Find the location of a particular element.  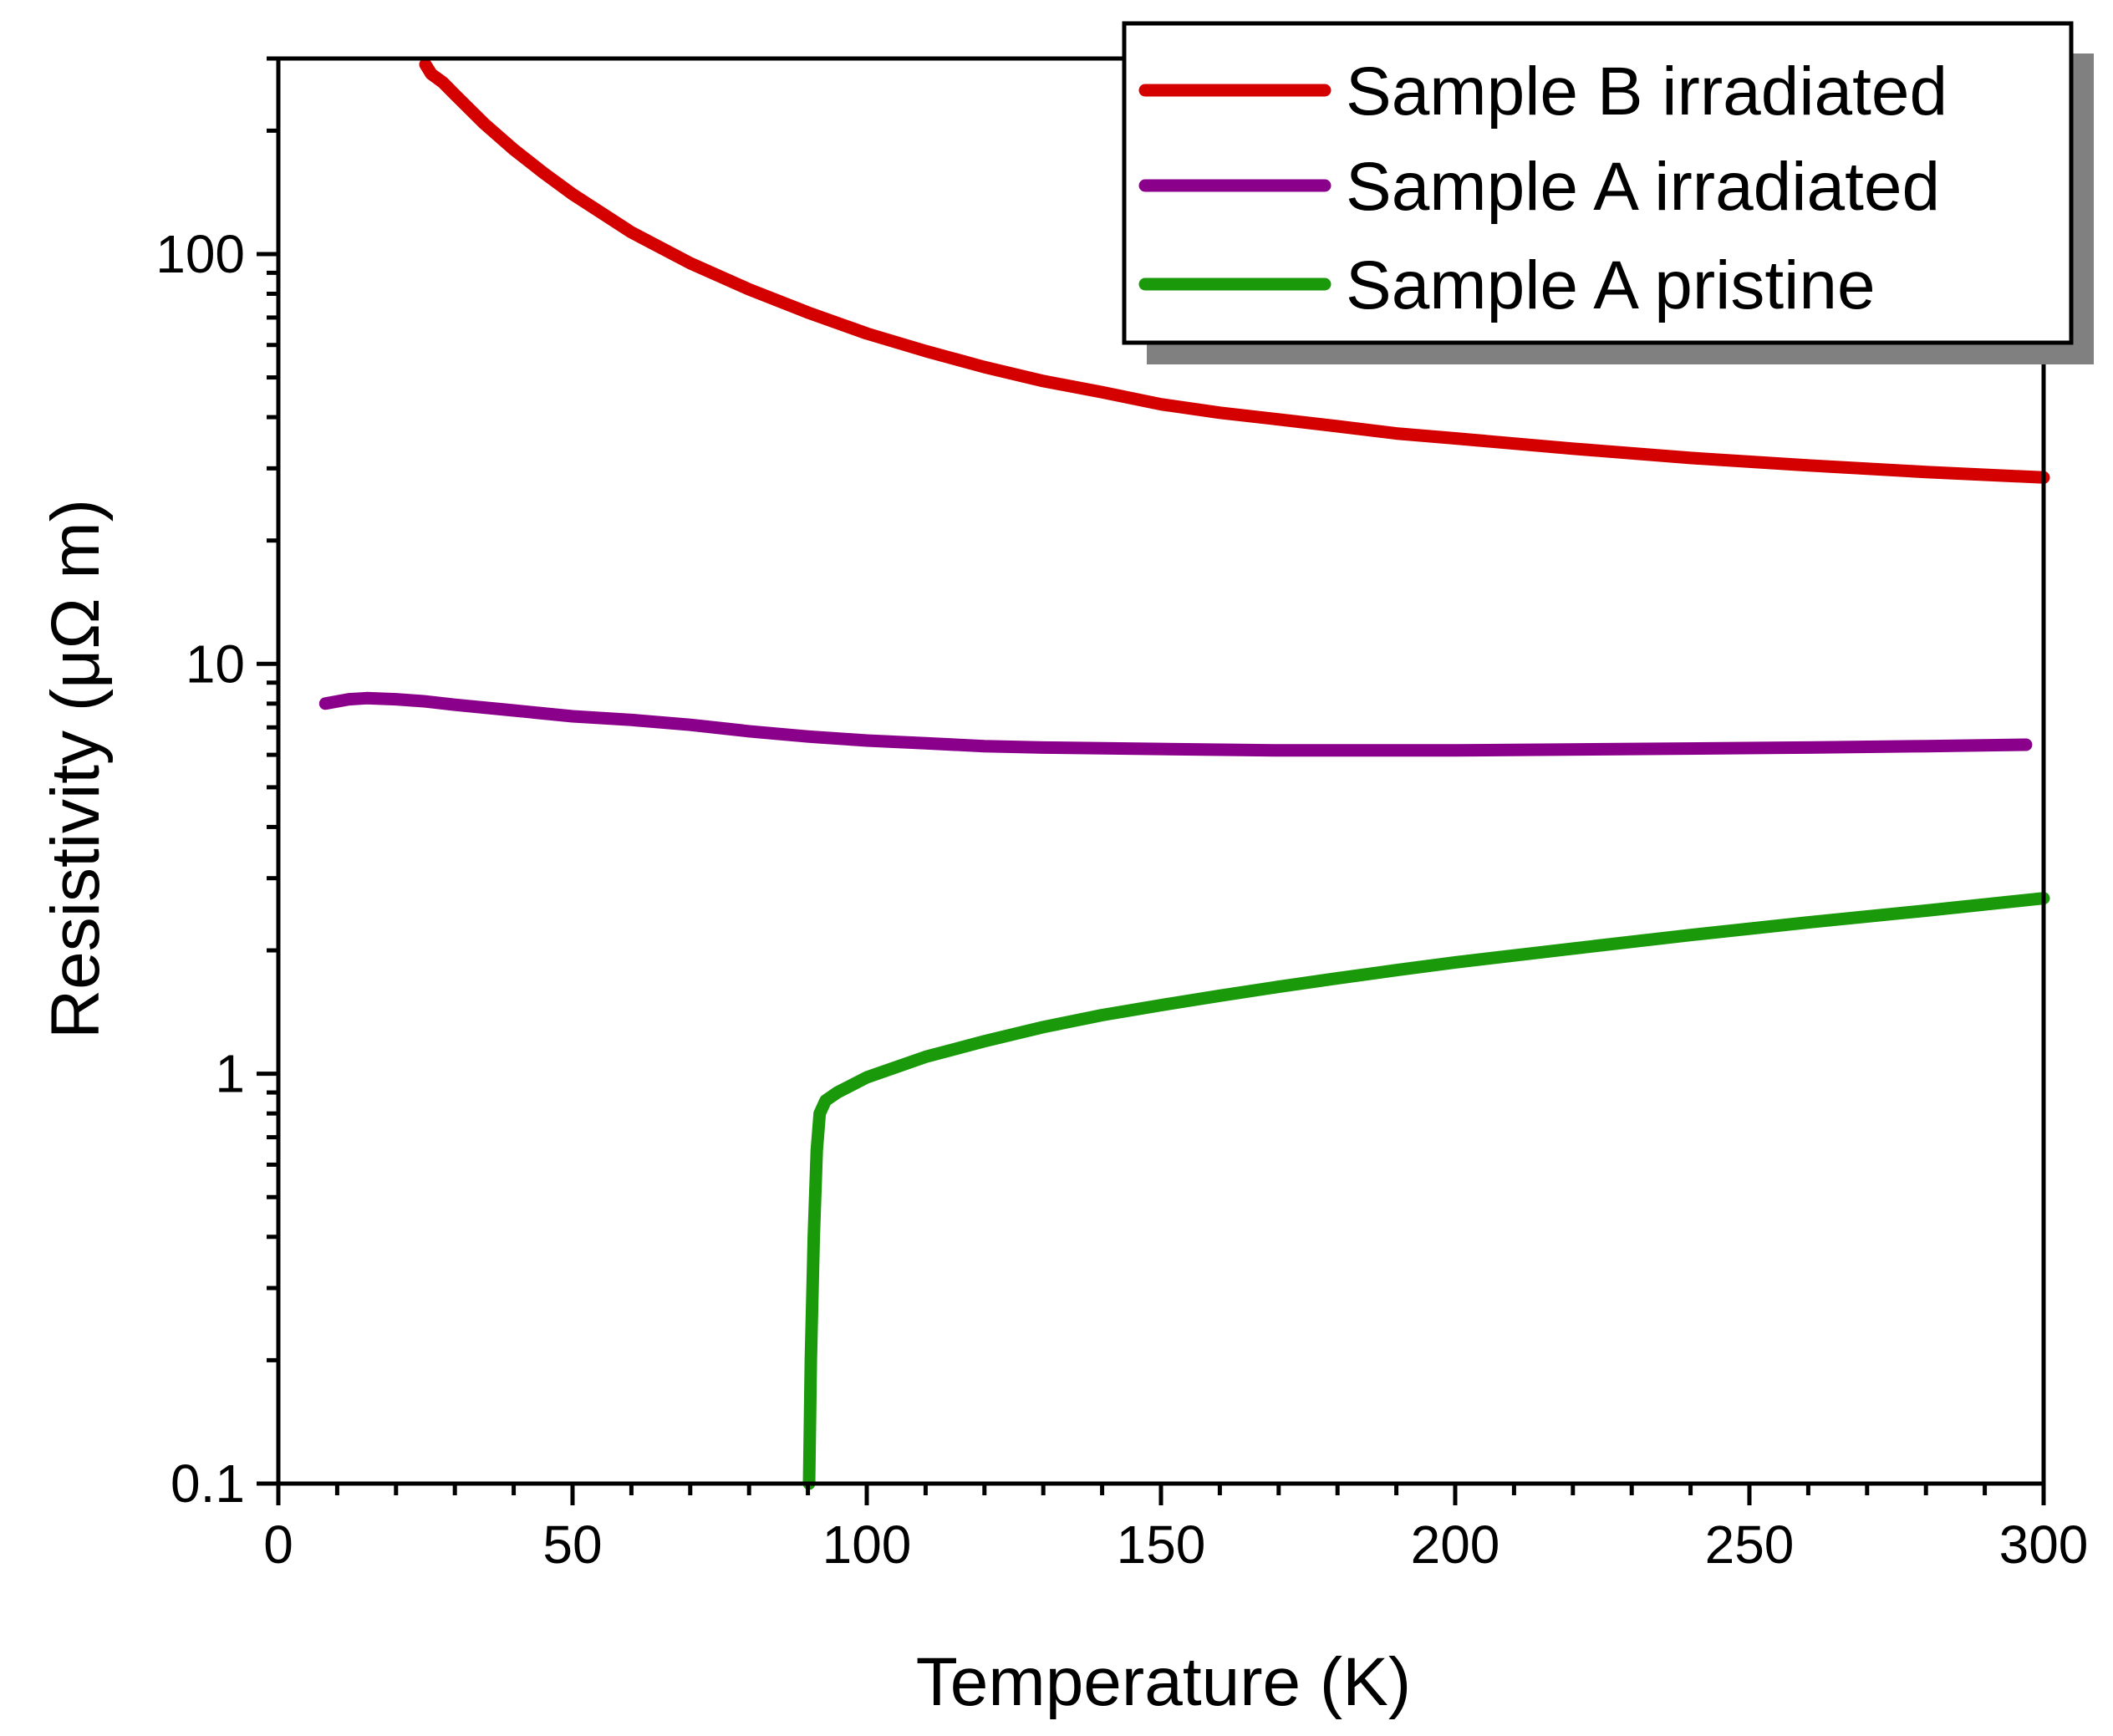

y-tick-label: 0.1 is located at coordinates (208, 1483).